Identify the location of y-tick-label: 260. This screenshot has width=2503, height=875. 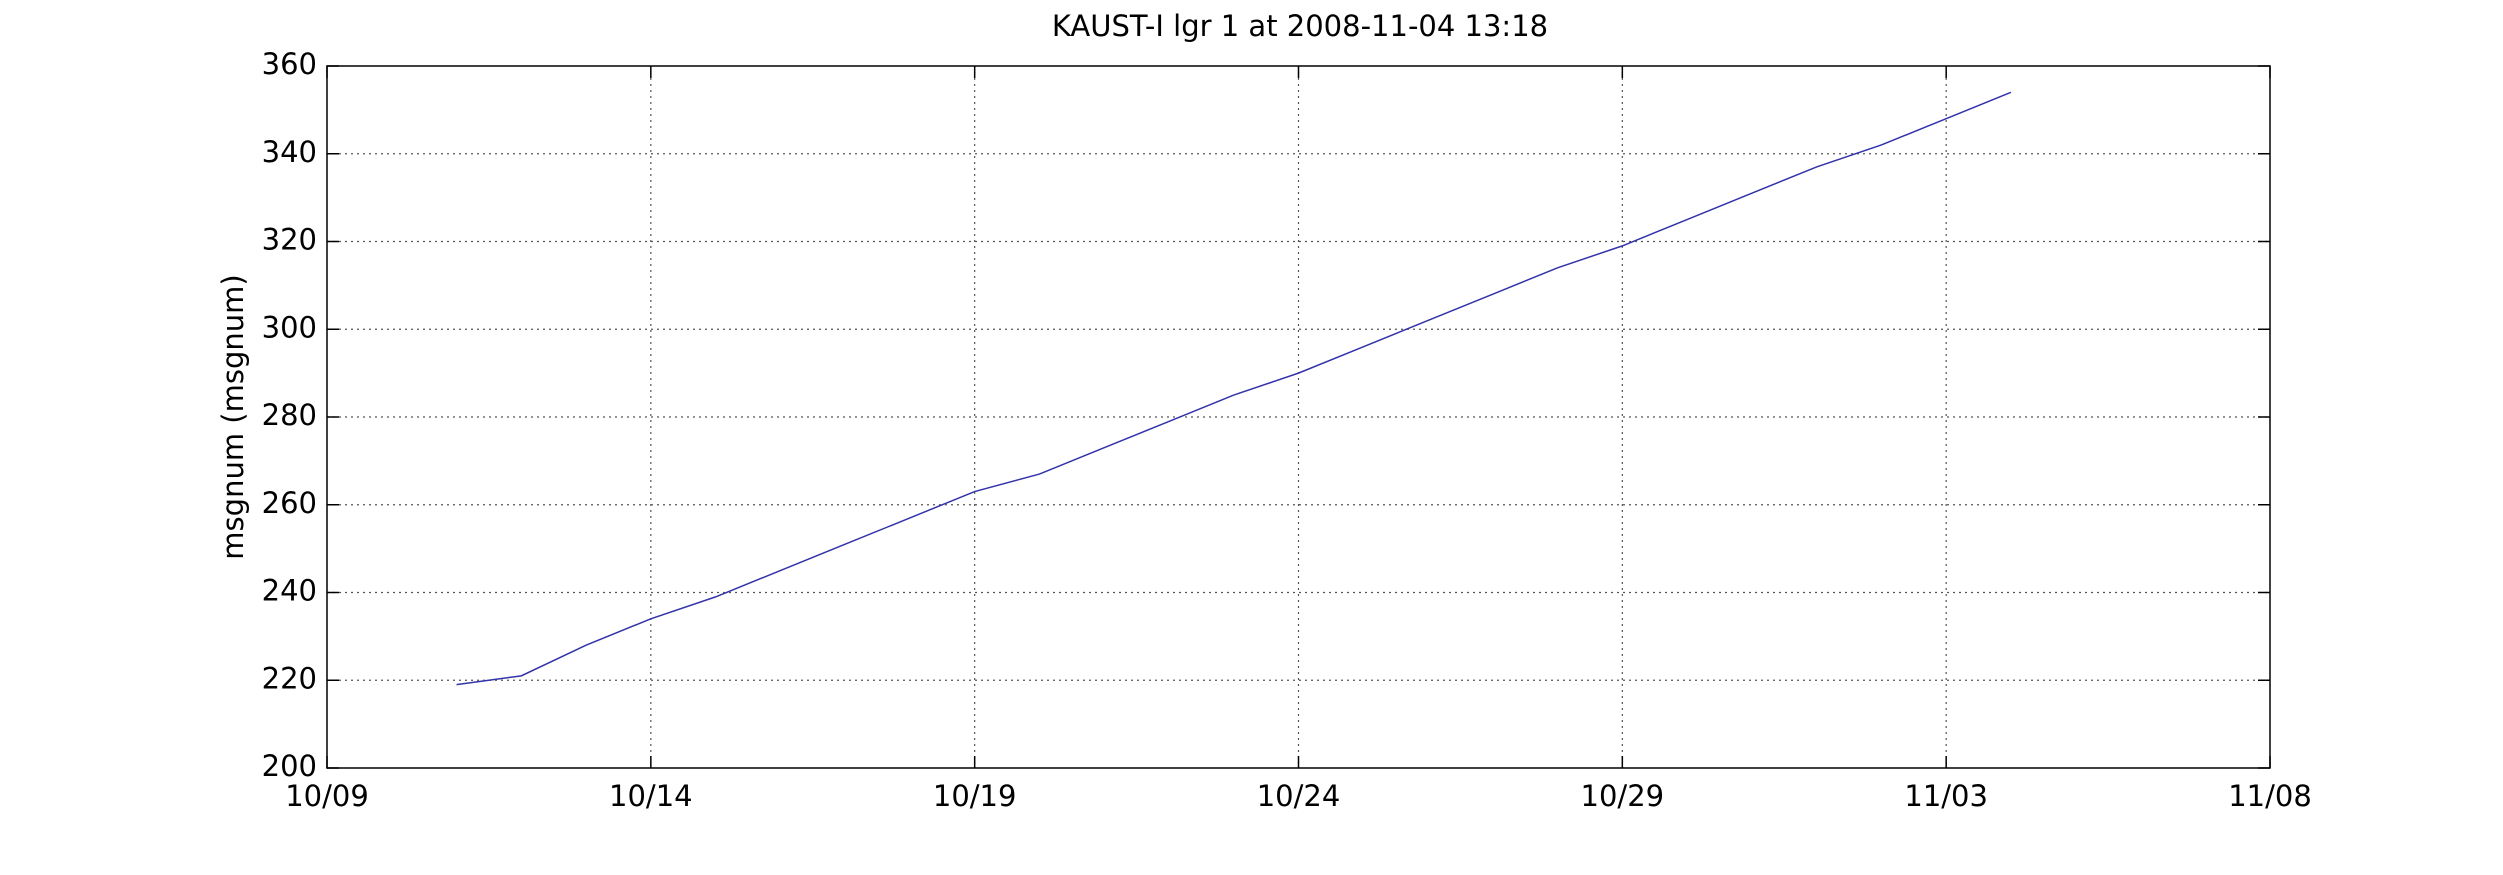
(289, 503).